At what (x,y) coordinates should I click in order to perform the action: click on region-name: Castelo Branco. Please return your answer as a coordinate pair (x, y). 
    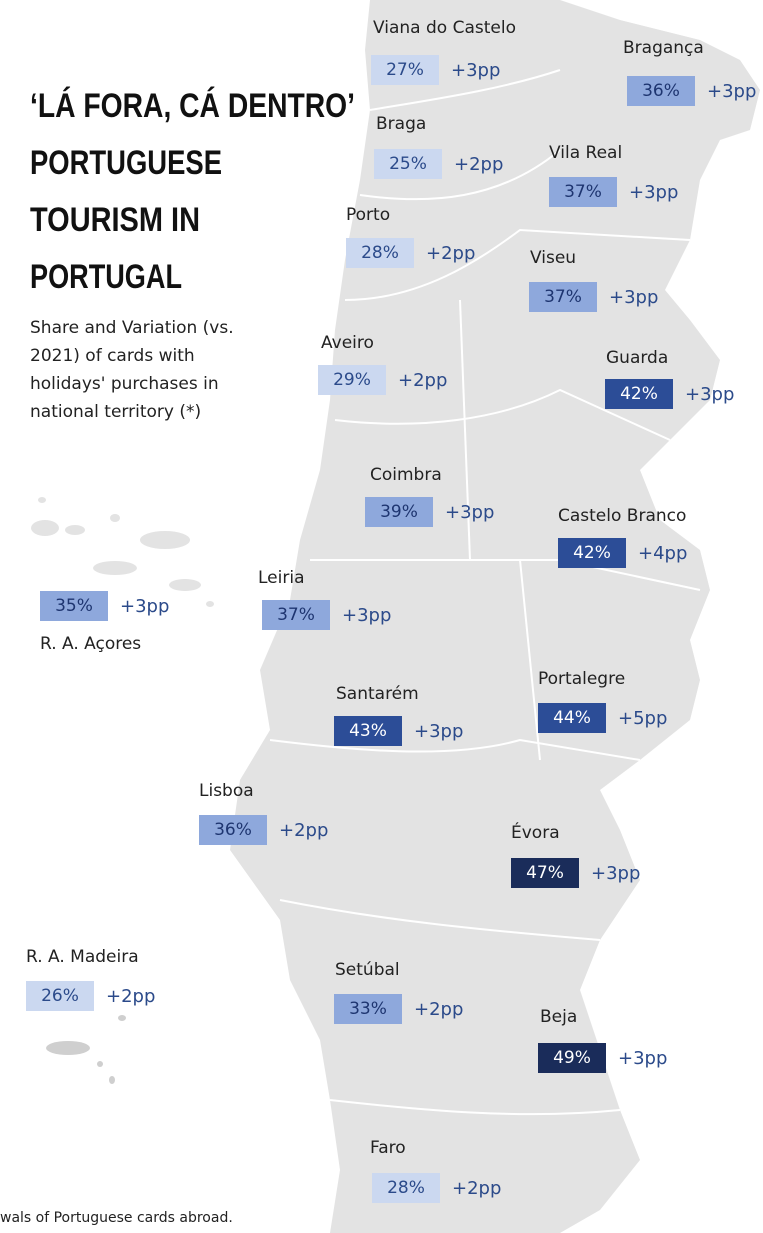
    Looking at the image, I should click on (622, 516).